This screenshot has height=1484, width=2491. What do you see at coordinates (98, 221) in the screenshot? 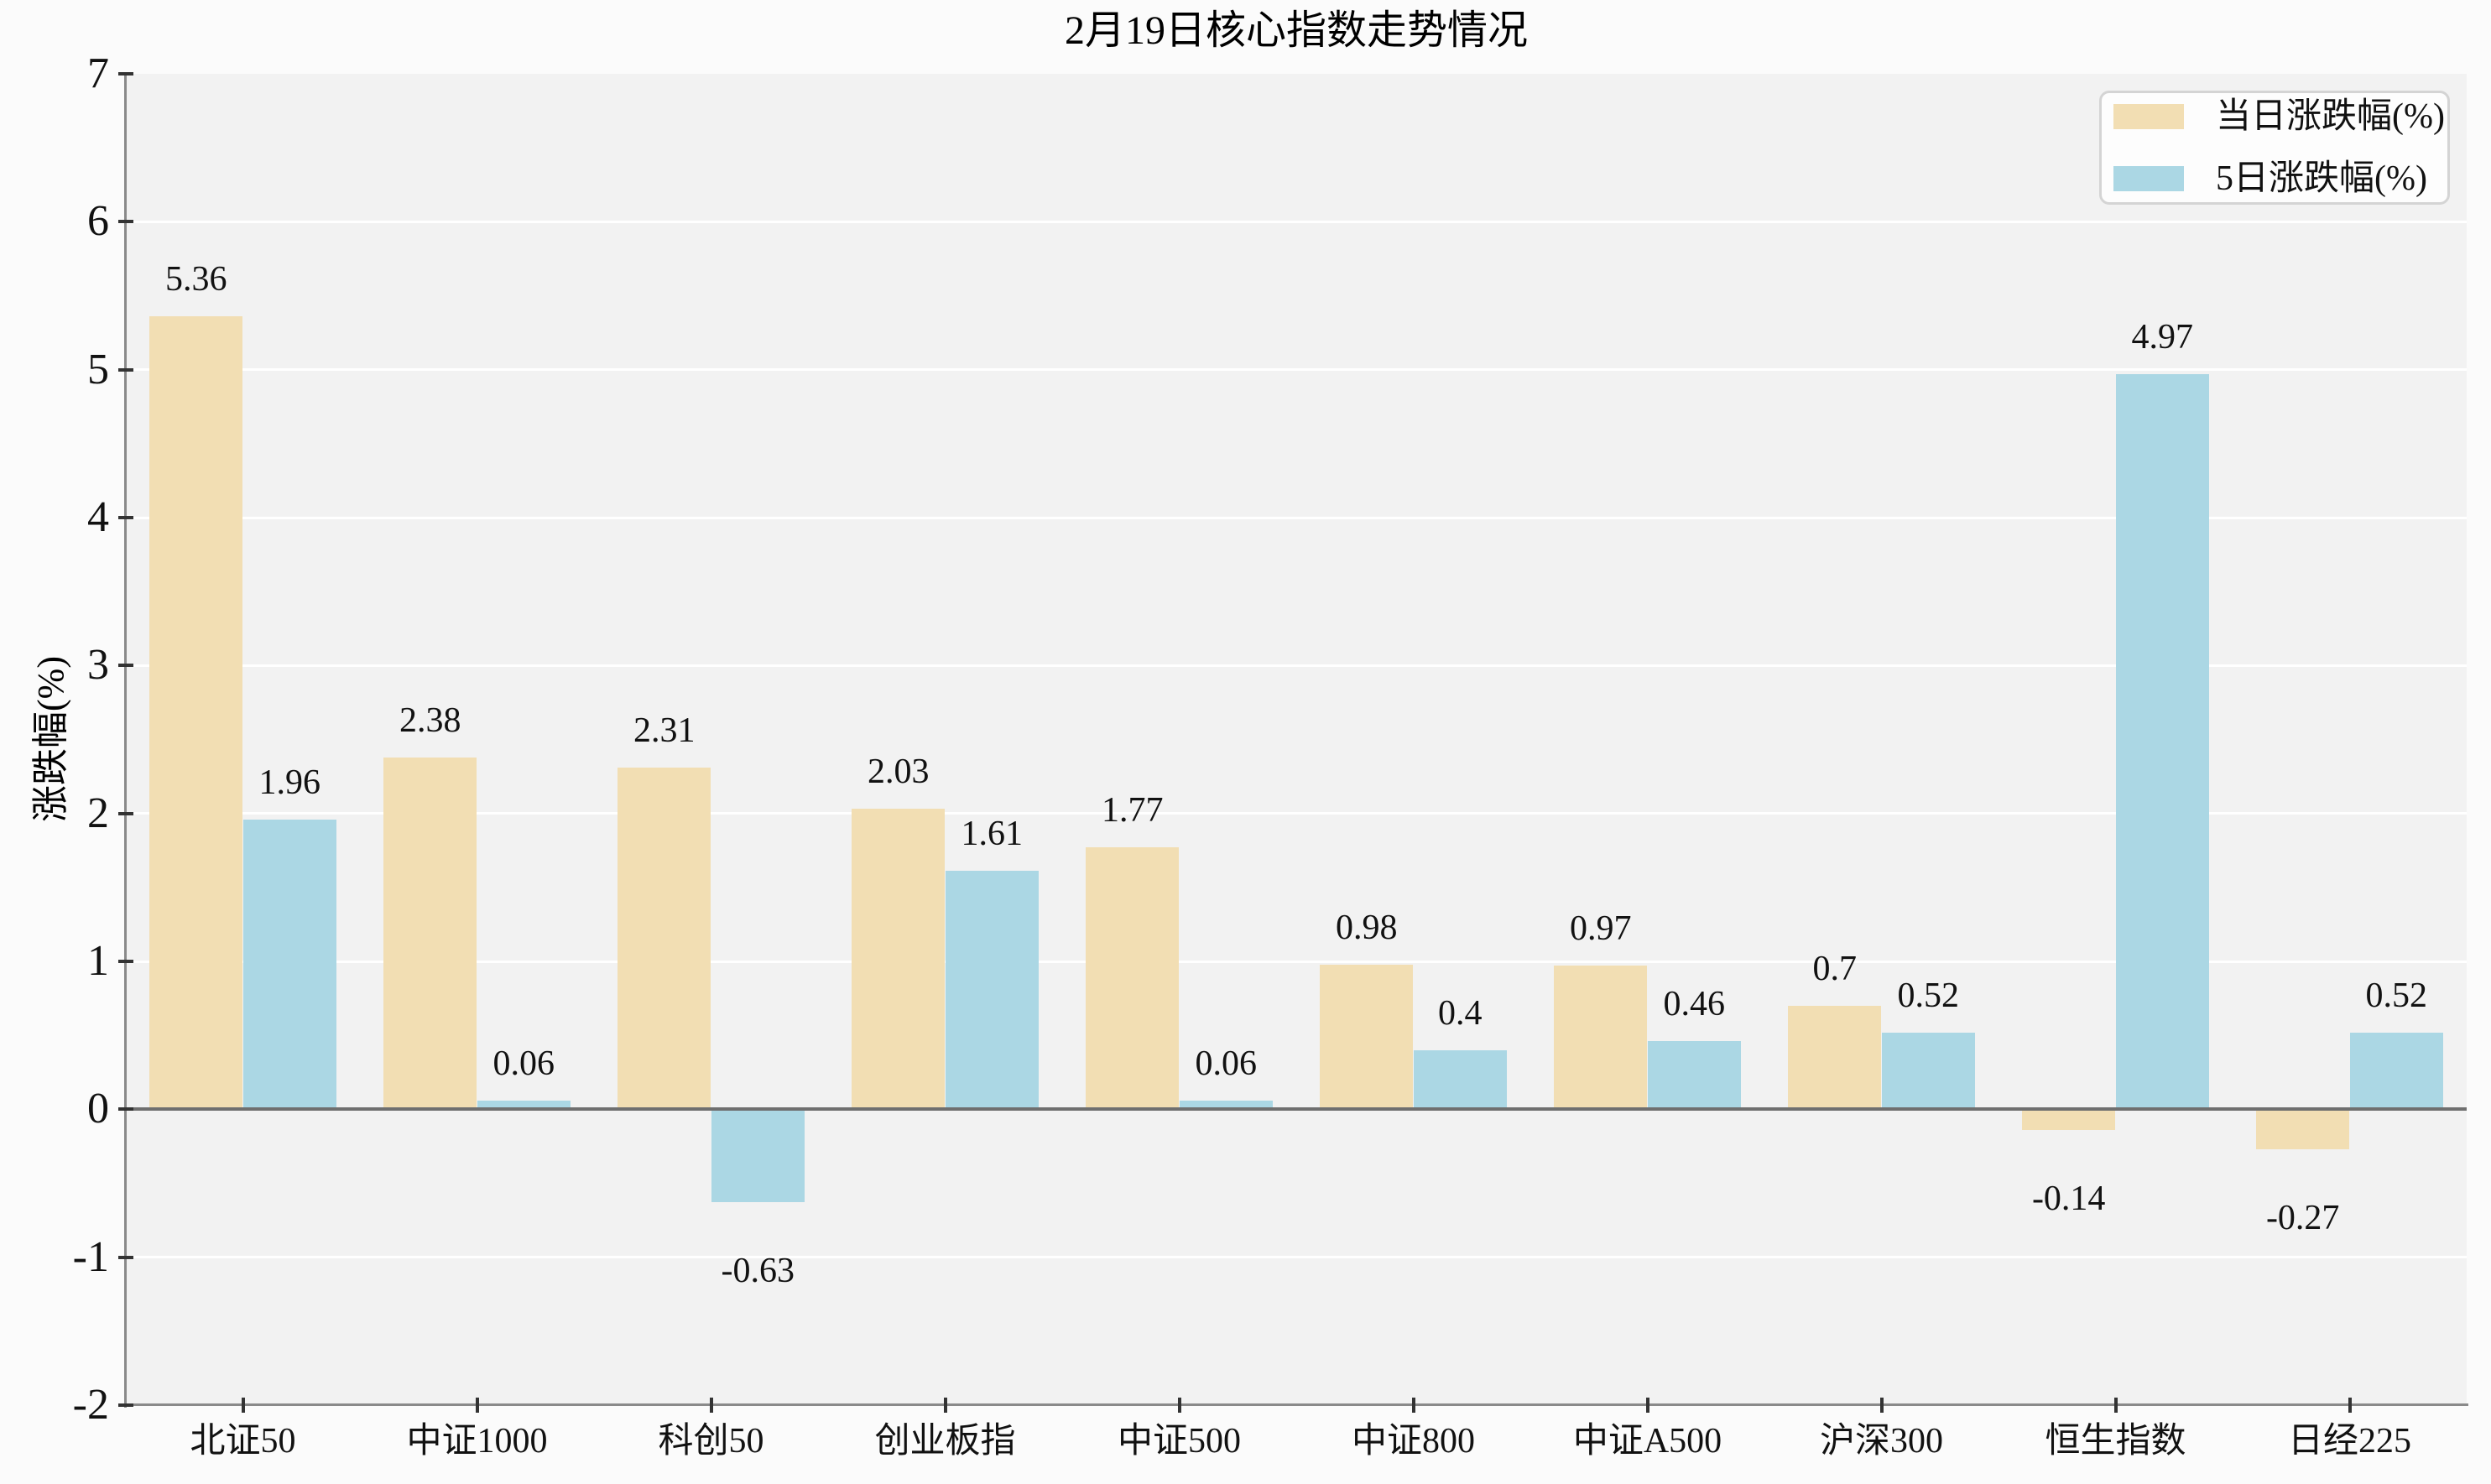
I see `y-tick-label: 6` at bounding box center [98, 221].